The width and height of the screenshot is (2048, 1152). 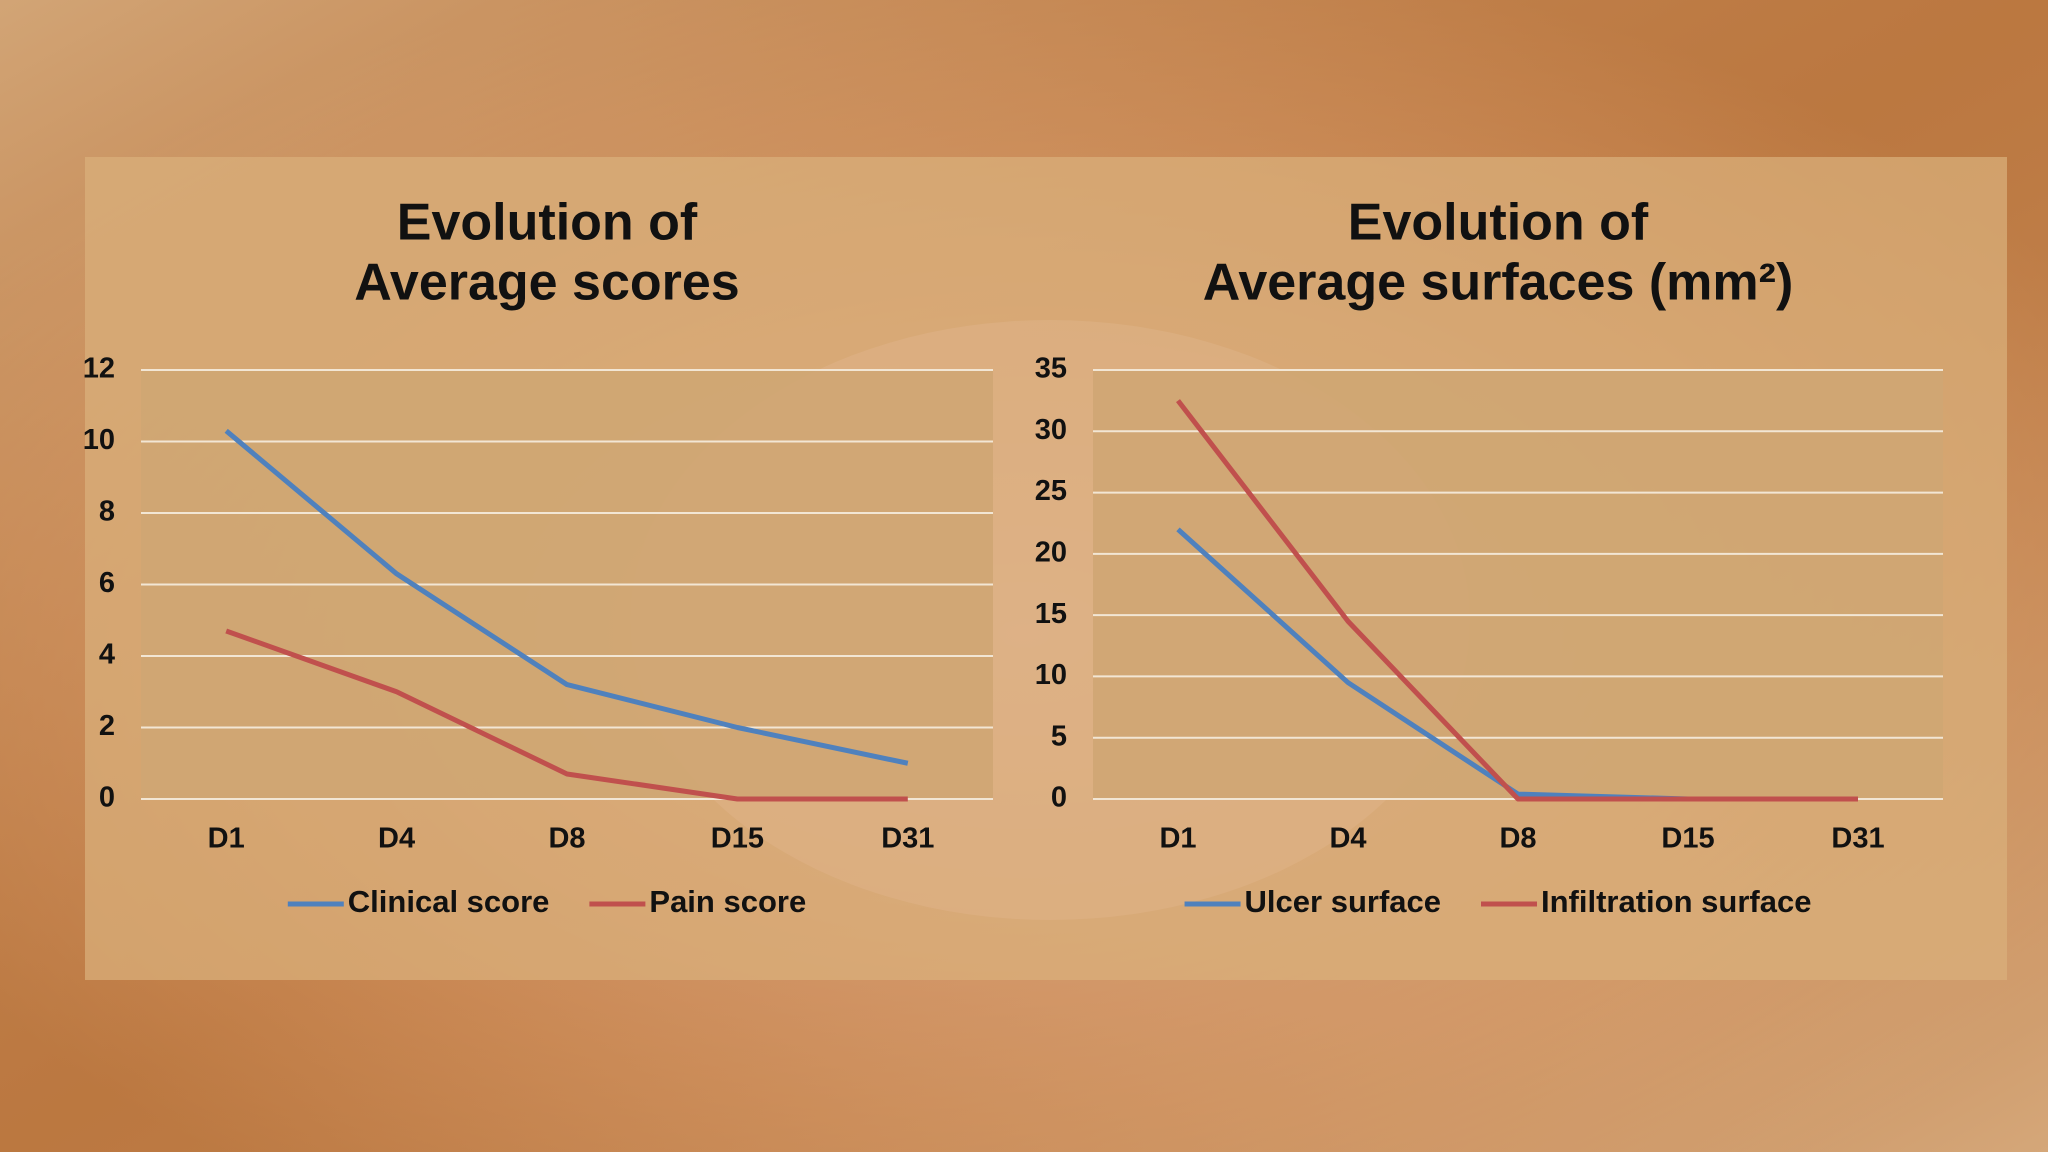 What do you see at coordinates (107, 726) in the screenshot?
I see `y-tick-label: 2` at bounding box center [107, 726].